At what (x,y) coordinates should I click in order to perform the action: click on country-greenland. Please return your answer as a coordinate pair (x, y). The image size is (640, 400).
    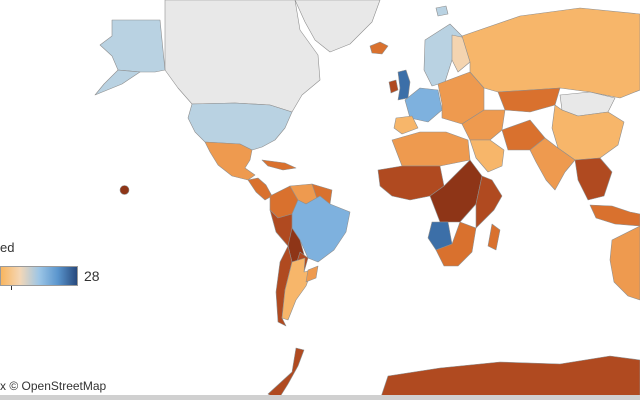
    Looking at the image, I should click on (337, 26).